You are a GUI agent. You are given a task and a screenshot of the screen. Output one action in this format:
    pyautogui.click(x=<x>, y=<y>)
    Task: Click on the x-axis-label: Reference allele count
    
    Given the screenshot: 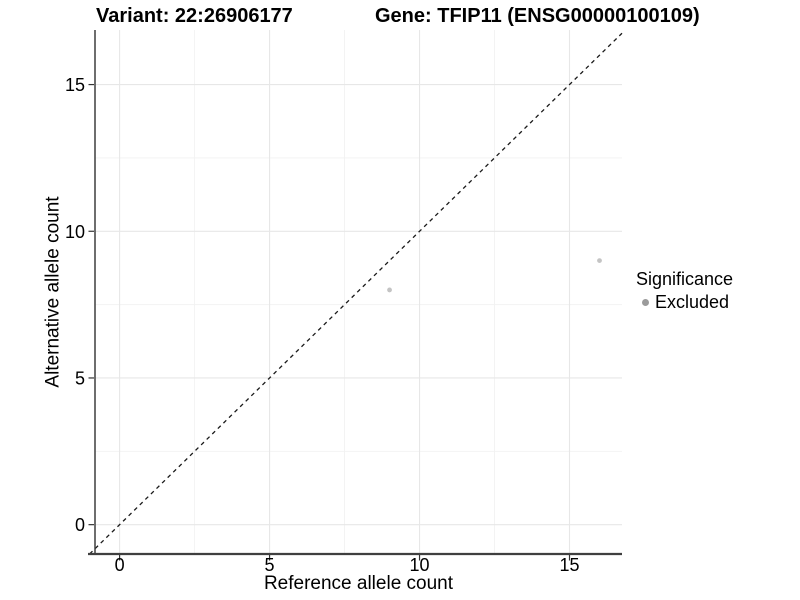 What is the action you would take?
    pyautogui.click(x=358, y=583)
    